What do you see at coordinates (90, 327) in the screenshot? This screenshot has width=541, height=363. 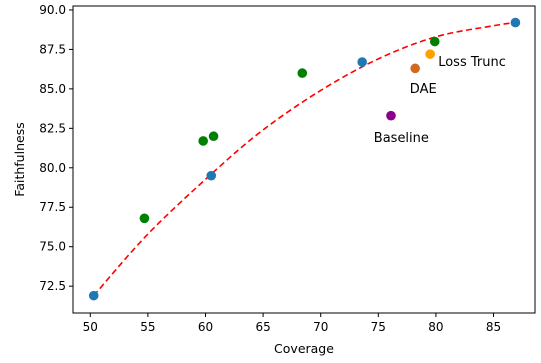 I see `x-tick-label: 50` at bounding box center [90, 327].